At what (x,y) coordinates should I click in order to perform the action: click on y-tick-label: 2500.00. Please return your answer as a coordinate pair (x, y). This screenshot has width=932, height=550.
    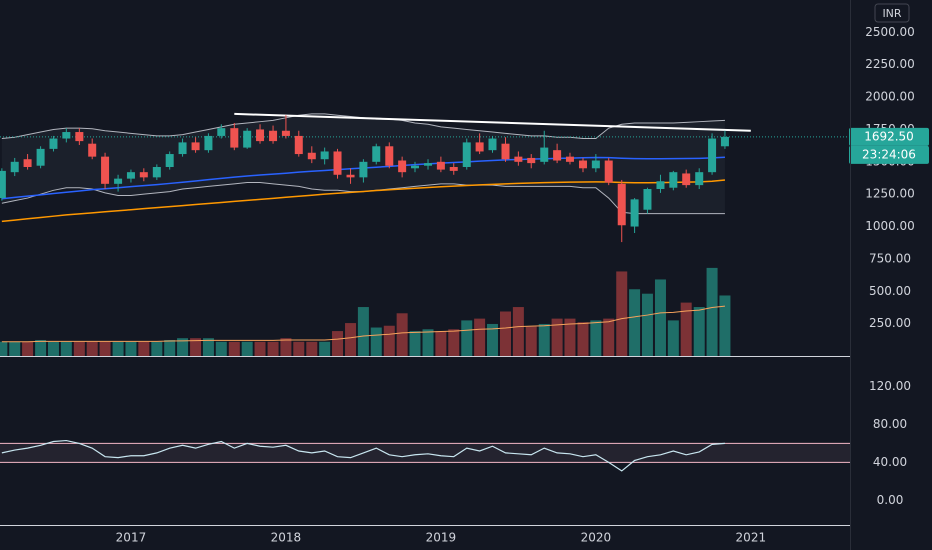
    Looking at the image, I should click on (890, 32).